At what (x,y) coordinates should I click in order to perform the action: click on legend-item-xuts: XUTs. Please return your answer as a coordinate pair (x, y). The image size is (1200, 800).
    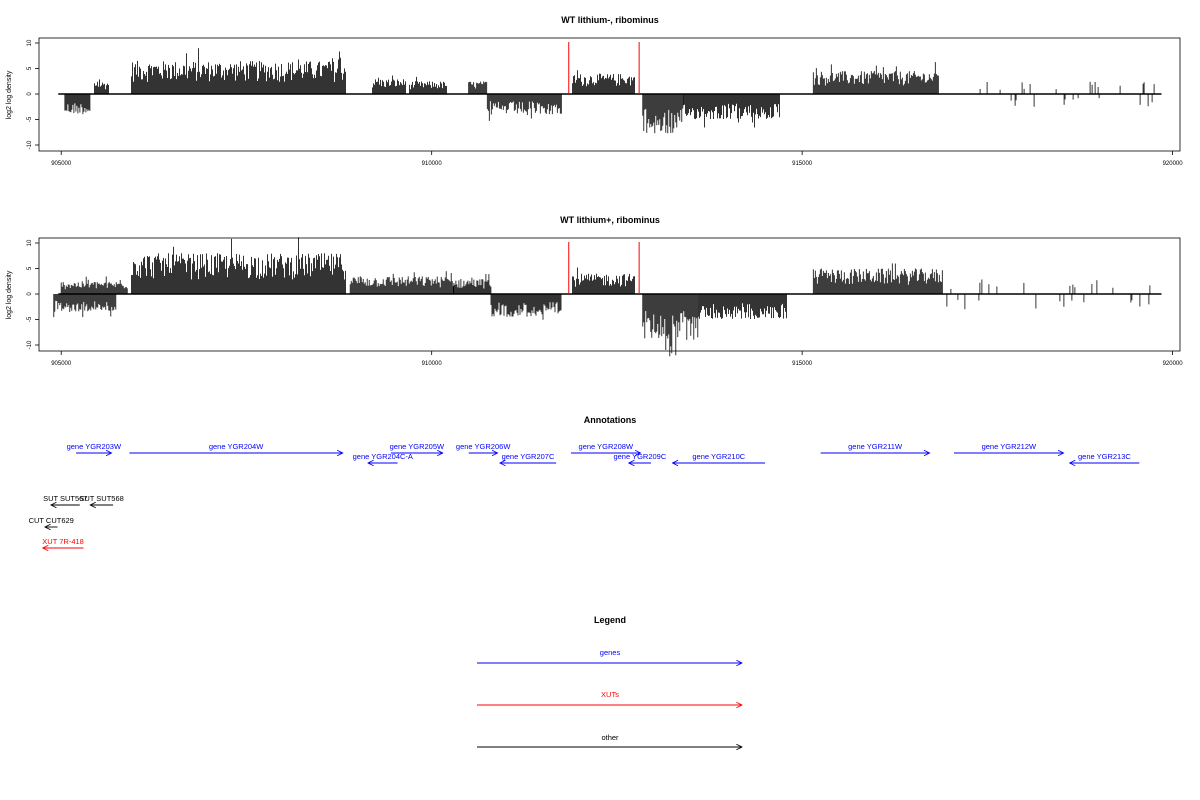
    Looking at the image, I should click on (609, 697).